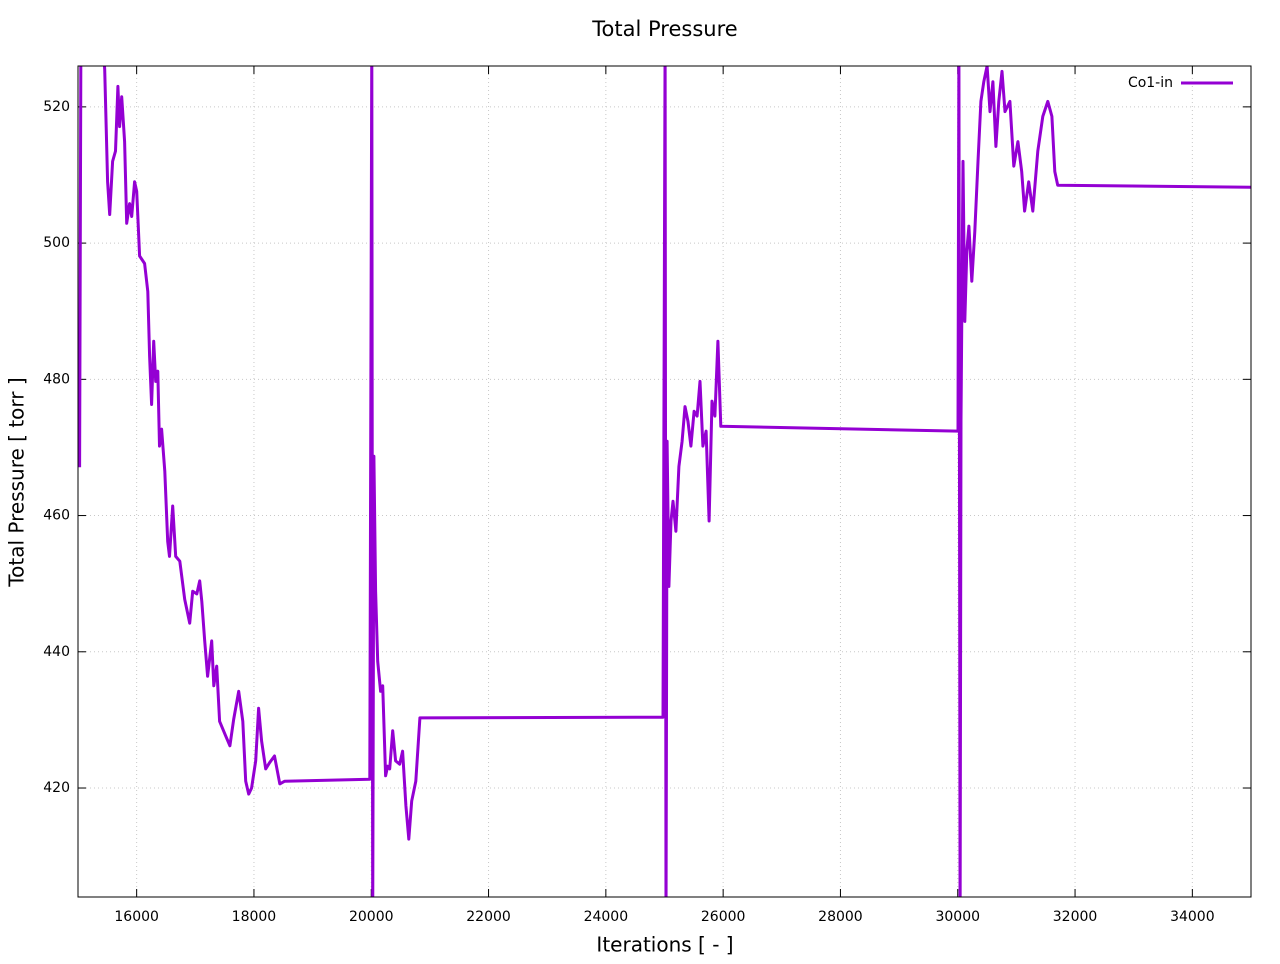 This screenshot has height=964, width=1280. Describe the element at coordinates (488, 917) in the screenshot. I see `x-tick-label: 22000` at that location.